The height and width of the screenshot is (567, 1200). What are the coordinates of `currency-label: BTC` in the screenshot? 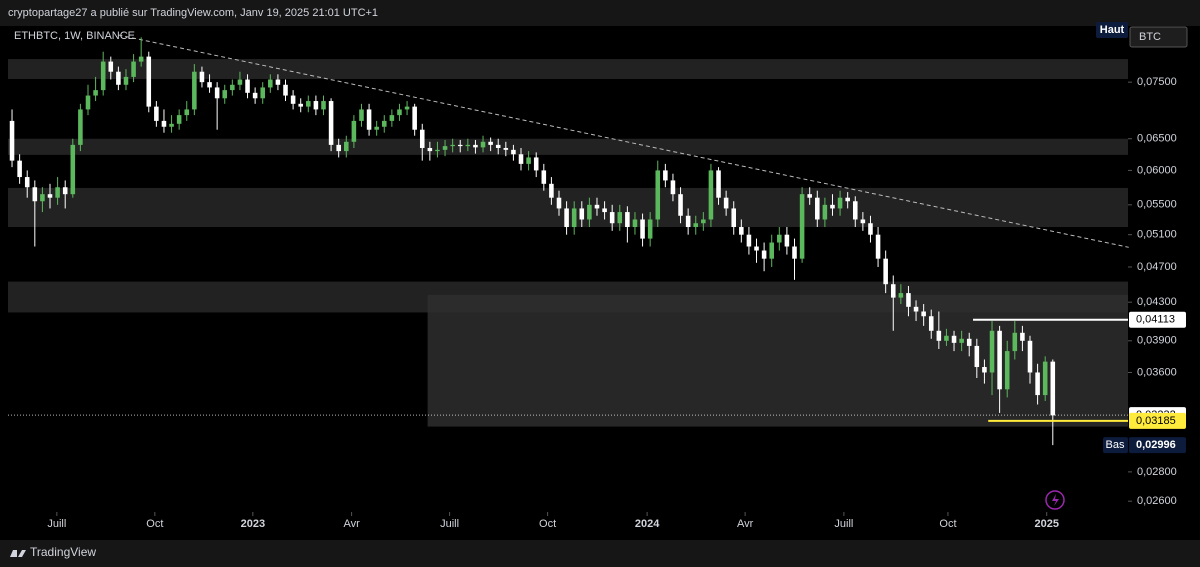 It's located at (1150, 37).